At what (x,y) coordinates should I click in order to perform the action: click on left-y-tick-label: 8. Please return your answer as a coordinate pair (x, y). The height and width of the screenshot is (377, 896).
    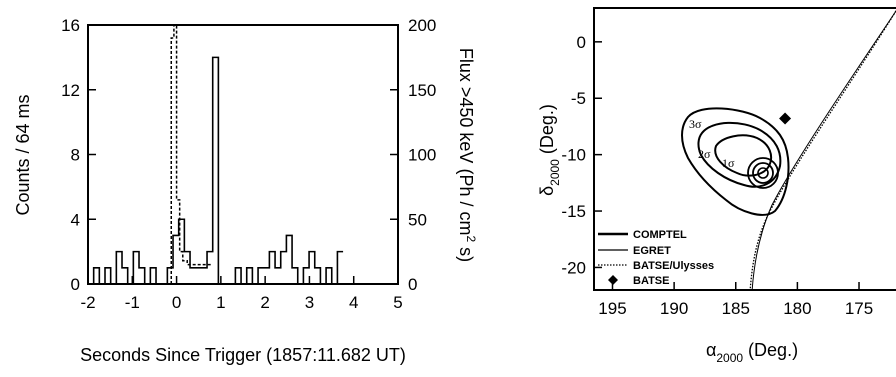
    Looking at the image, I should click on (75, 155).